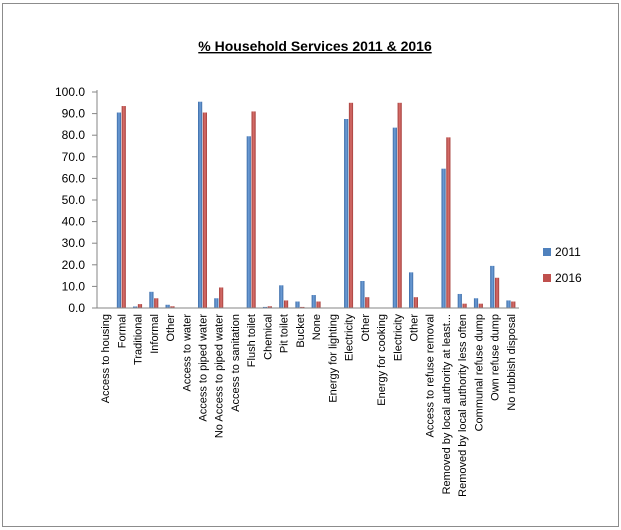 The height and width of the screenshot is (530, 621). I want to click on legend-swatch-2016, so click(547, 278).